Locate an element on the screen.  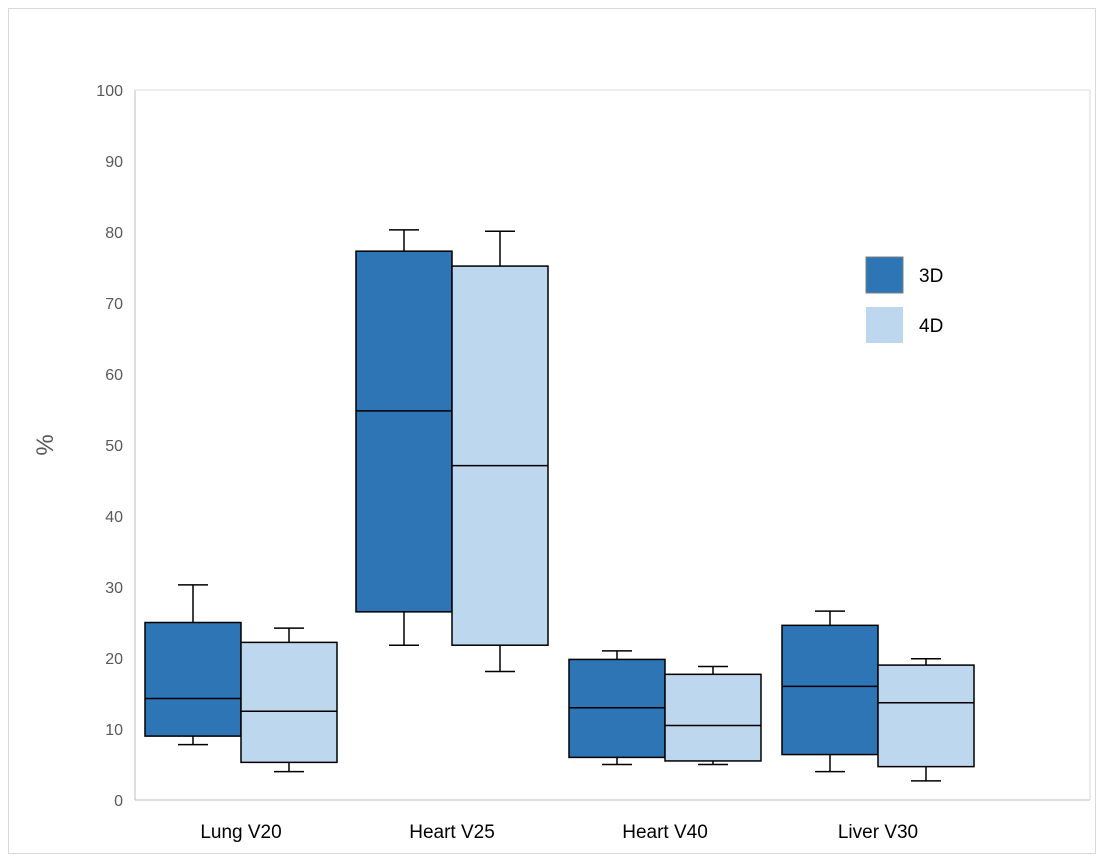
y-tick-label: 10 is located at coordinates (114, 730).